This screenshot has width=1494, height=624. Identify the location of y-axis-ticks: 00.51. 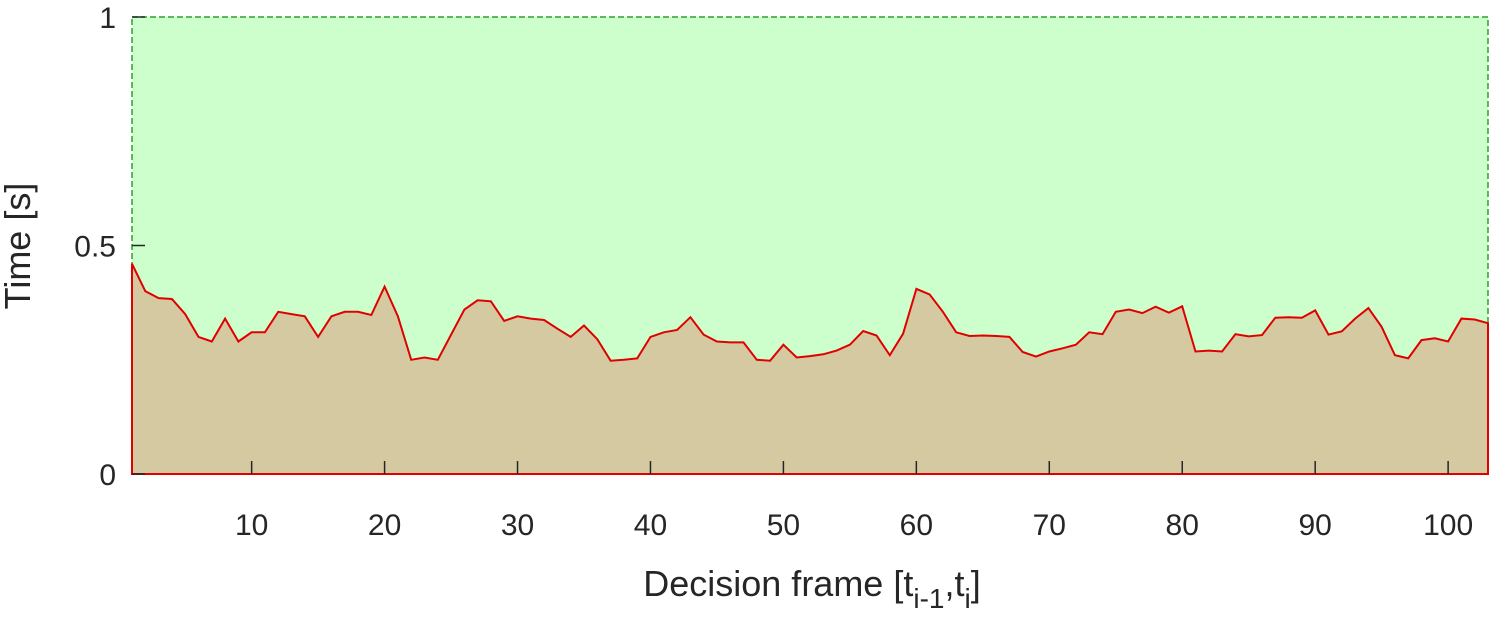
(109, 247).